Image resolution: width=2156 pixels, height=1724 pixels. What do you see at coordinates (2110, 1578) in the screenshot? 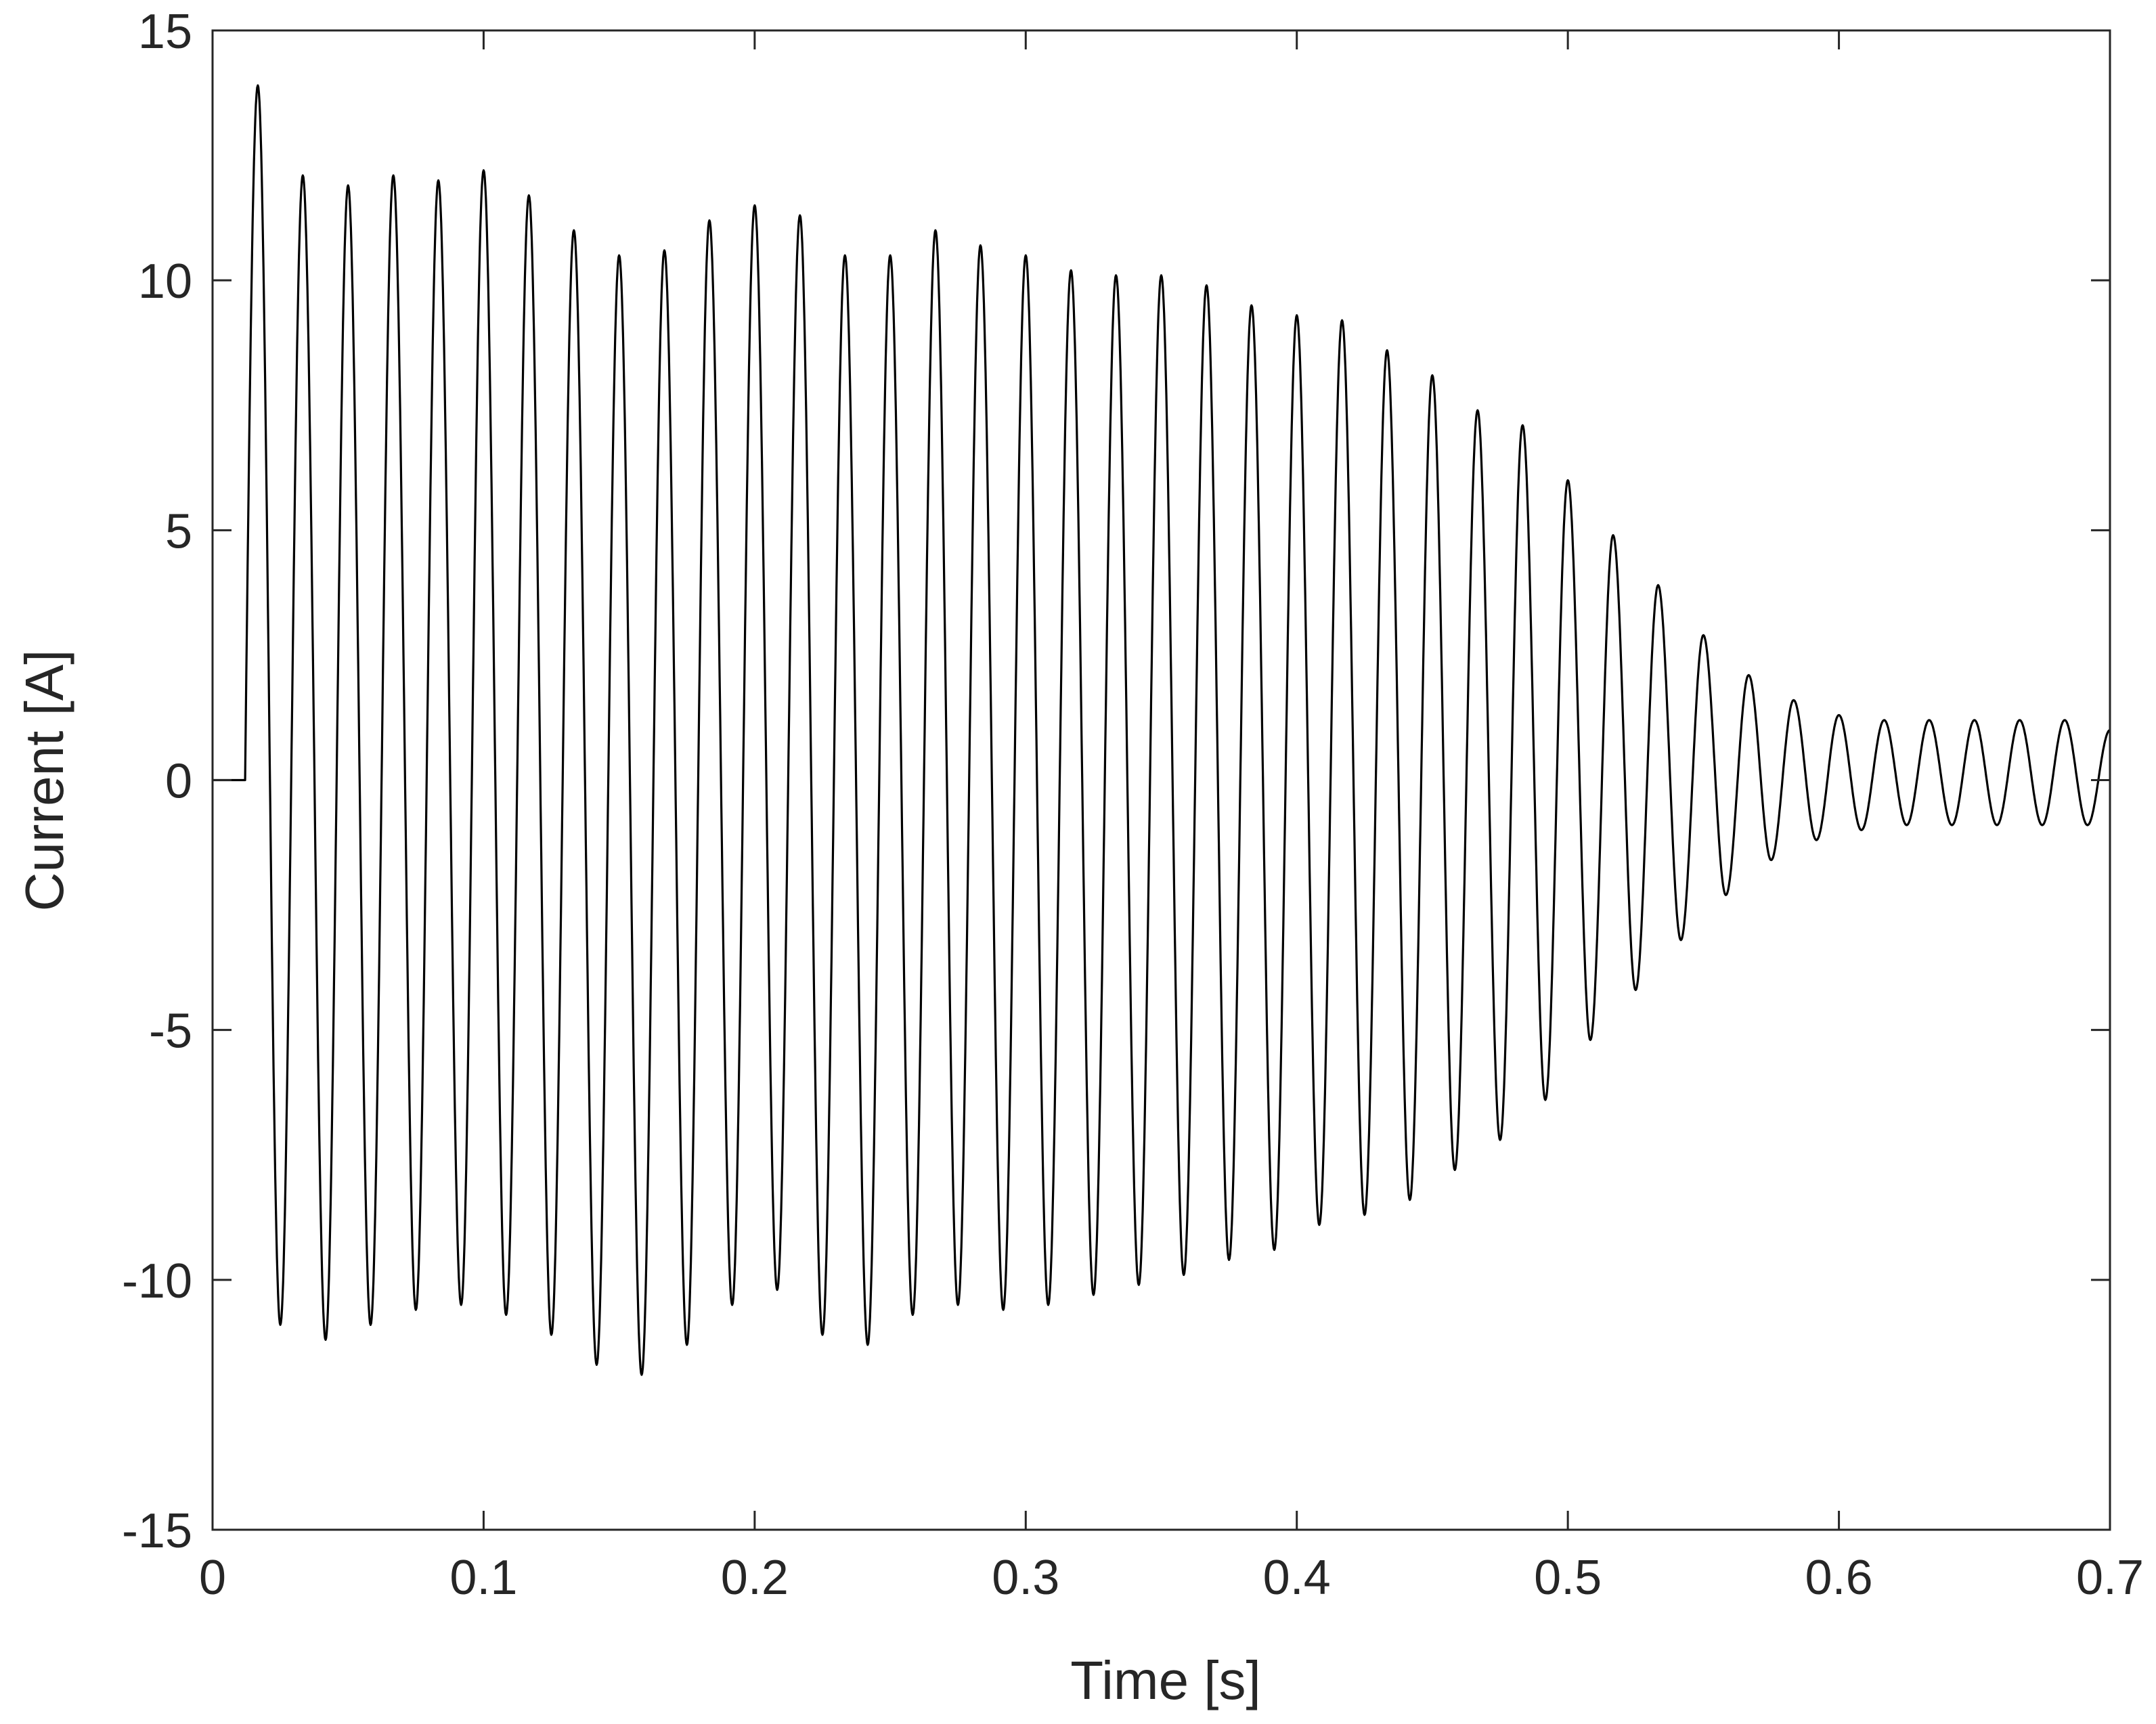
I see `x-tick-label: 0.7` at bounding box center [2110, 1578].